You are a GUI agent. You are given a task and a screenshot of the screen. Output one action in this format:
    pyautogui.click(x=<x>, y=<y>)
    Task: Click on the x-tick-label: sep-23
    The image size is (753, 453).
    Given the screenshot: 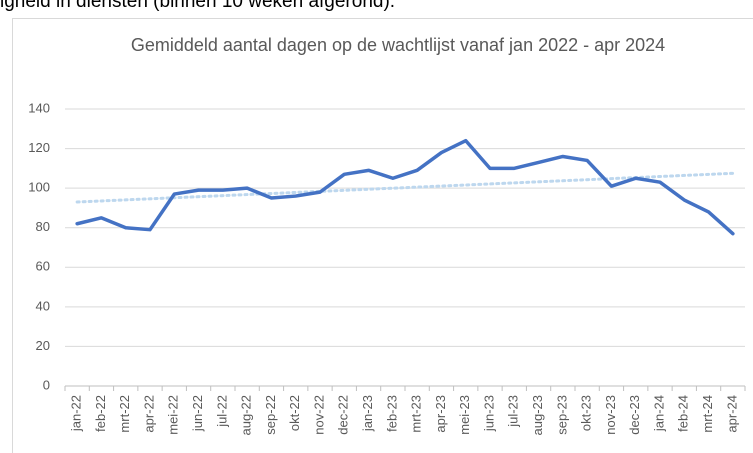 What is the action you would take?
    pyautogui.click(x=561, y=415)
    